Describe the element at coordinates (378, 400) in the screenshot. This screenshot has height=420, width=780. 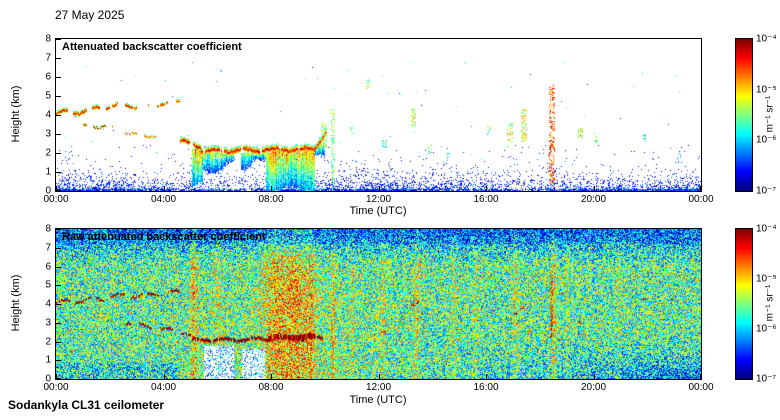
I see `x-axis-label-bottom: Time (UTC)` at that location.